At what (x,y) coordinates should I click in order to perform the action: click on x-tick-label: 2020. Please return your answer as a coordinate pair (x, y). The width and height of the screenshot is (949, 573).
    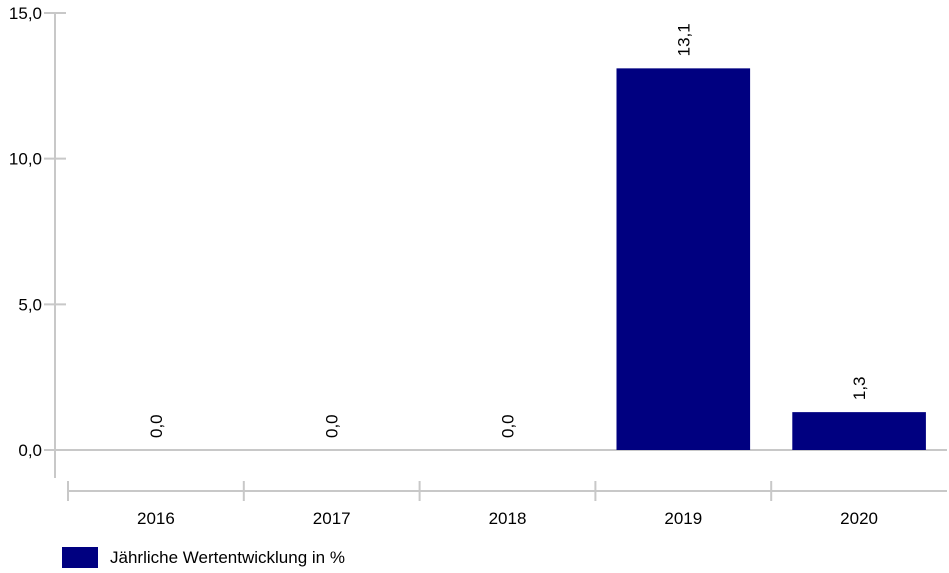
    Looking at the image, I should click on (859, 518).